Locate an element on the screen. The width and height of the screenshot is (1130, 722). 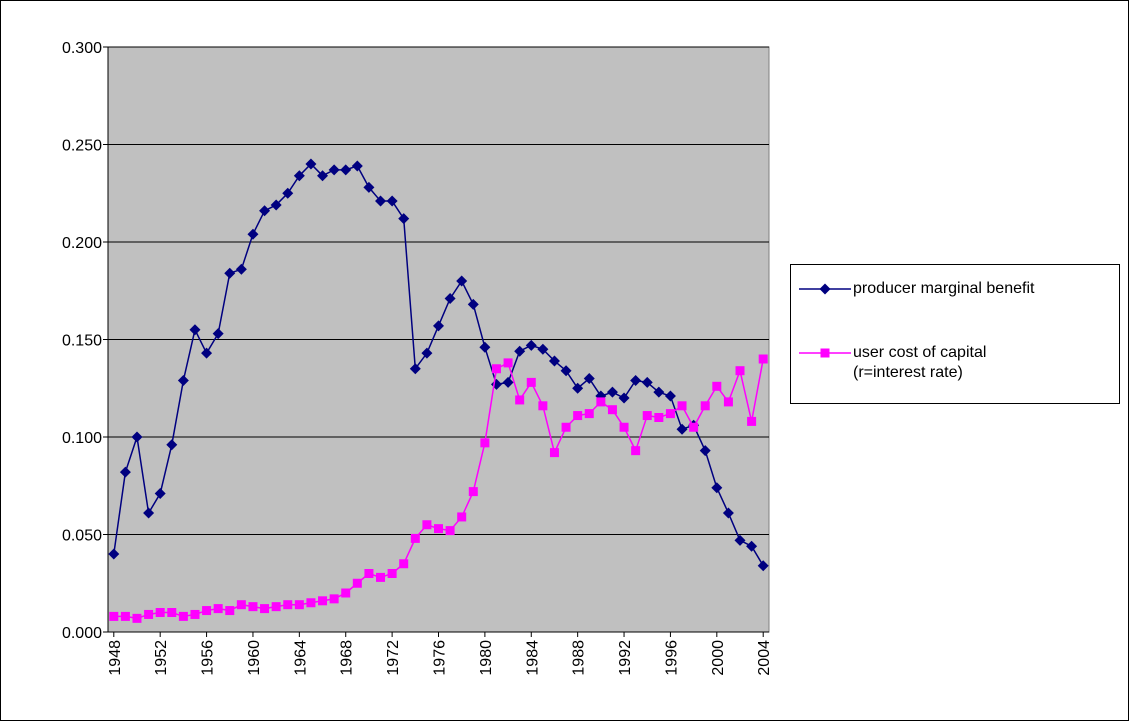
legend-item: producer marginal benefit is located at coordinates (961, 289).